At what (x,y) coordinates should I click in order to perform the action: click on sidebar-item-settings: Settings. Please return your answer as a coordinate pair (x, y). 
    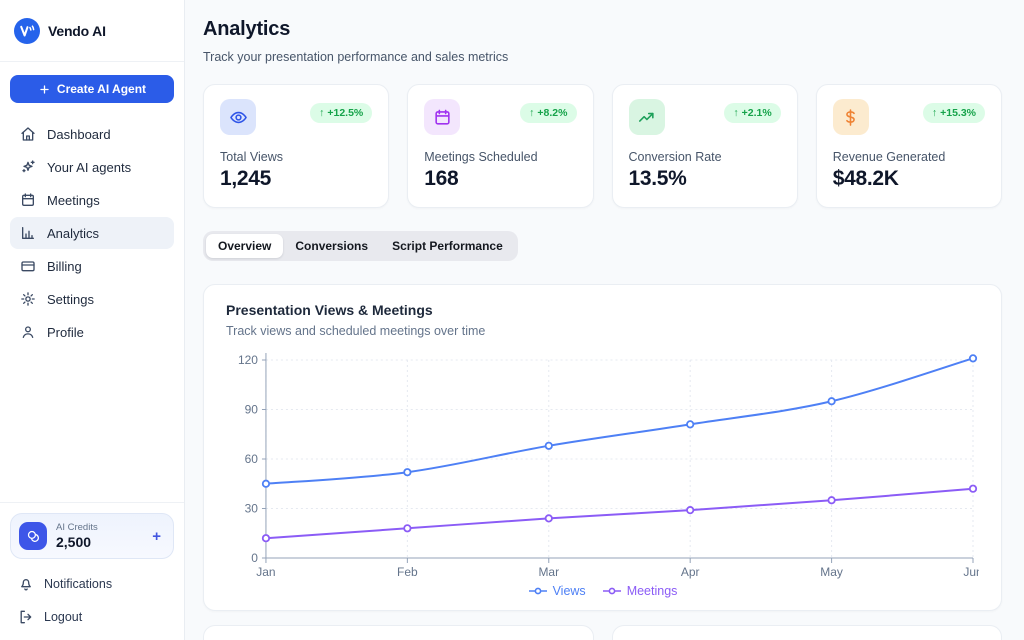
    Looking at the image, I should click on (92, 299).